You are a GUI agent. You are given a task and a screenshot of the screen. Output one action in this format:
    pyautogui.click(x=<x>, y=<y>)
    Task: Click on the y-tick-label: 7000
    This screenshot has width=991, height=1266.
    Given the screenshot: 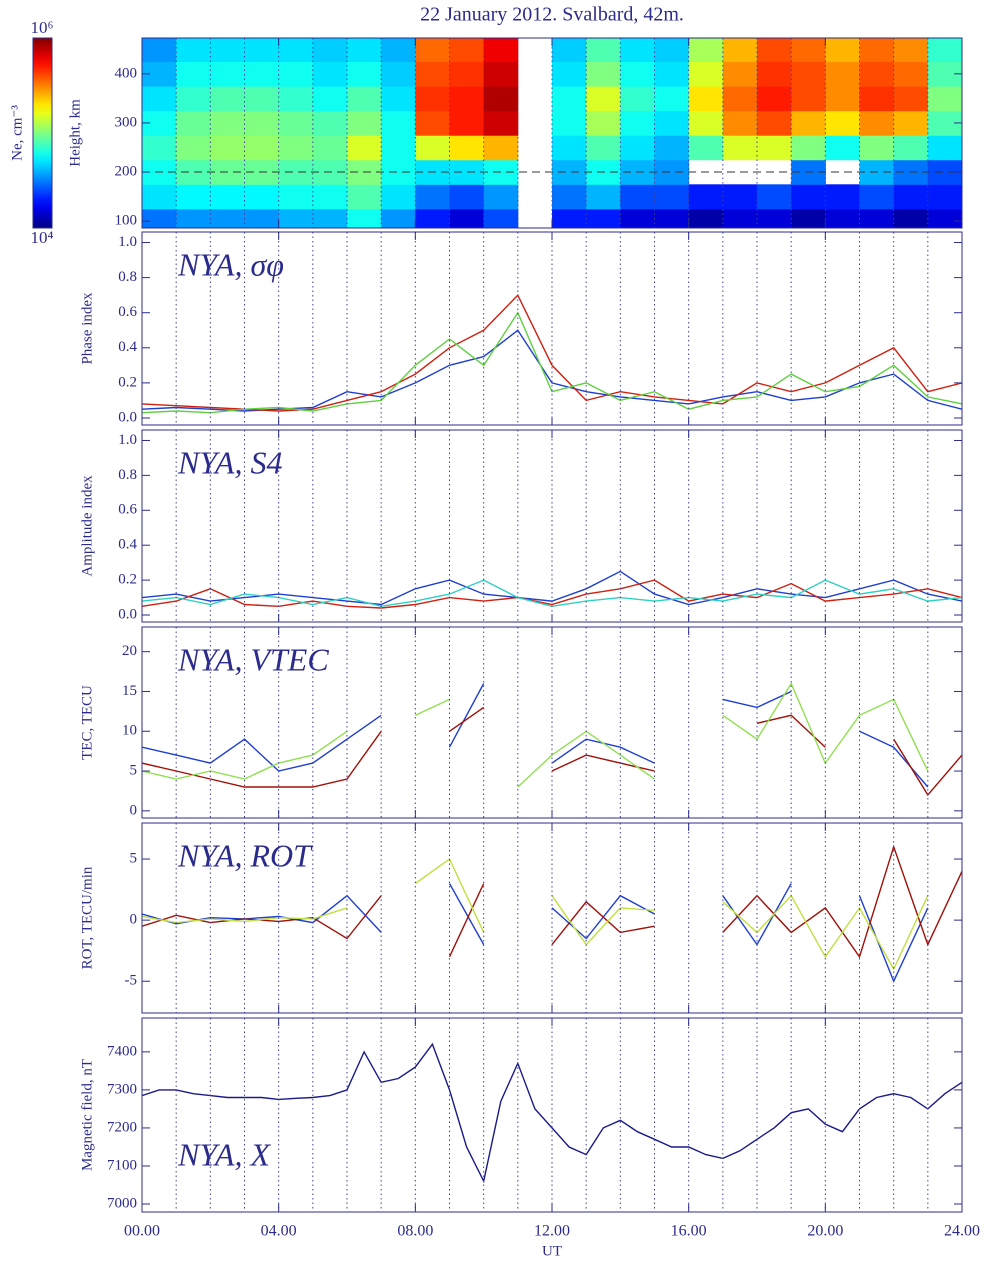 What is the action you would take?
    pyautogui.click(x=122, y=1203)
    